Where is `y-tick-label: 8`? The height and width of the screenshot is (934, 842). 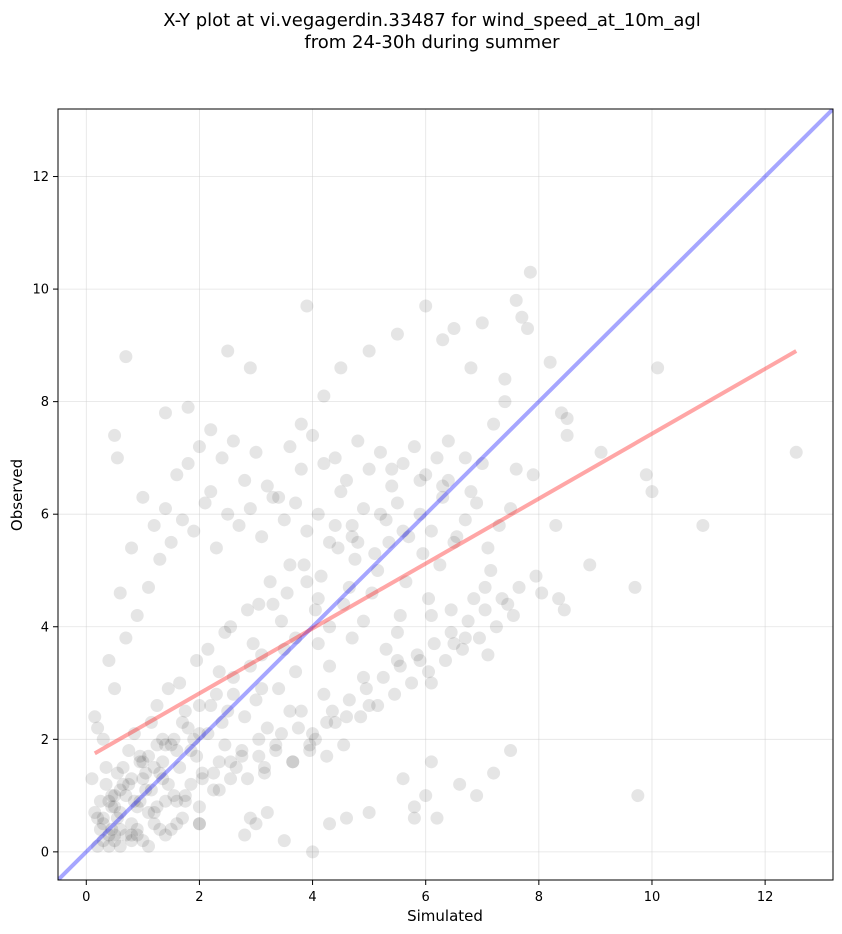
y-tick-label: 8 is located at coordinates (45, 402).